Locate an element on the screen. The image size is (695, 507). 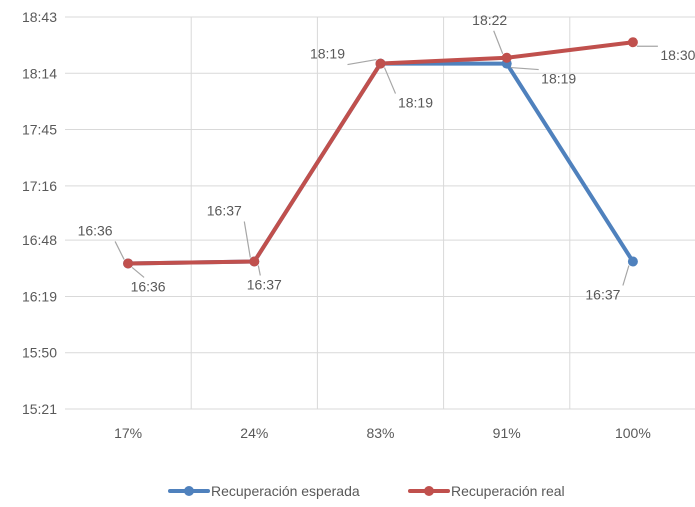
x-tick-label: 17% is located at coordinates (128, 433).